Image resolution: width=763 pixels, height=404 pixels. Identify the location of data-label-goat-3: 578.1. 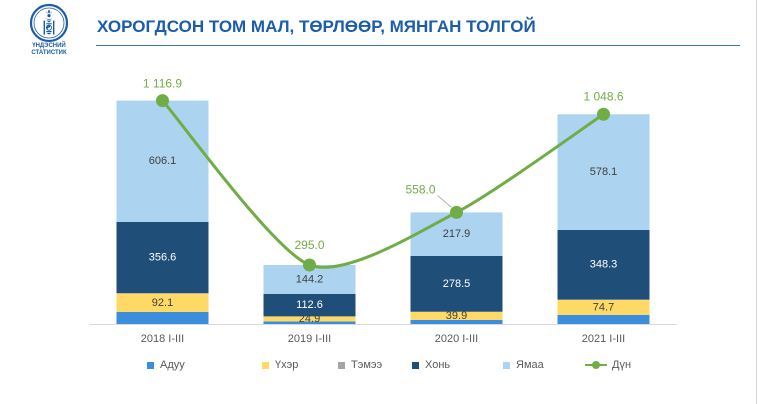
(604, 172).